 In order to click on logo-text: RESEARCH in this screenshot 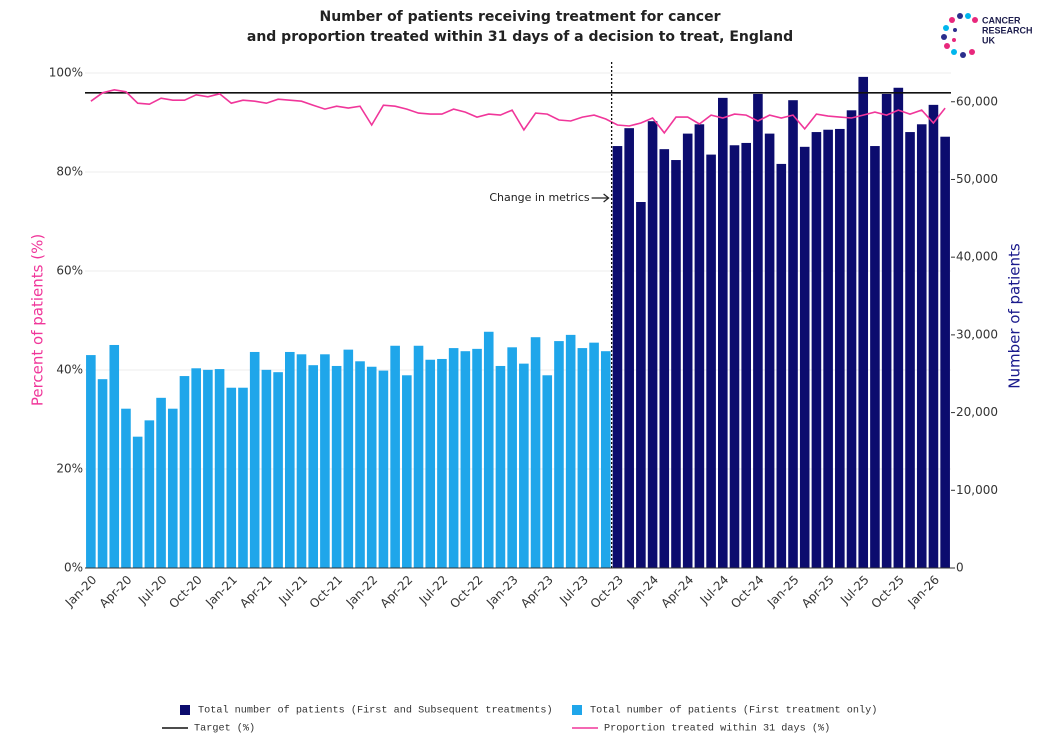, I will do `click(1007, 30)`.